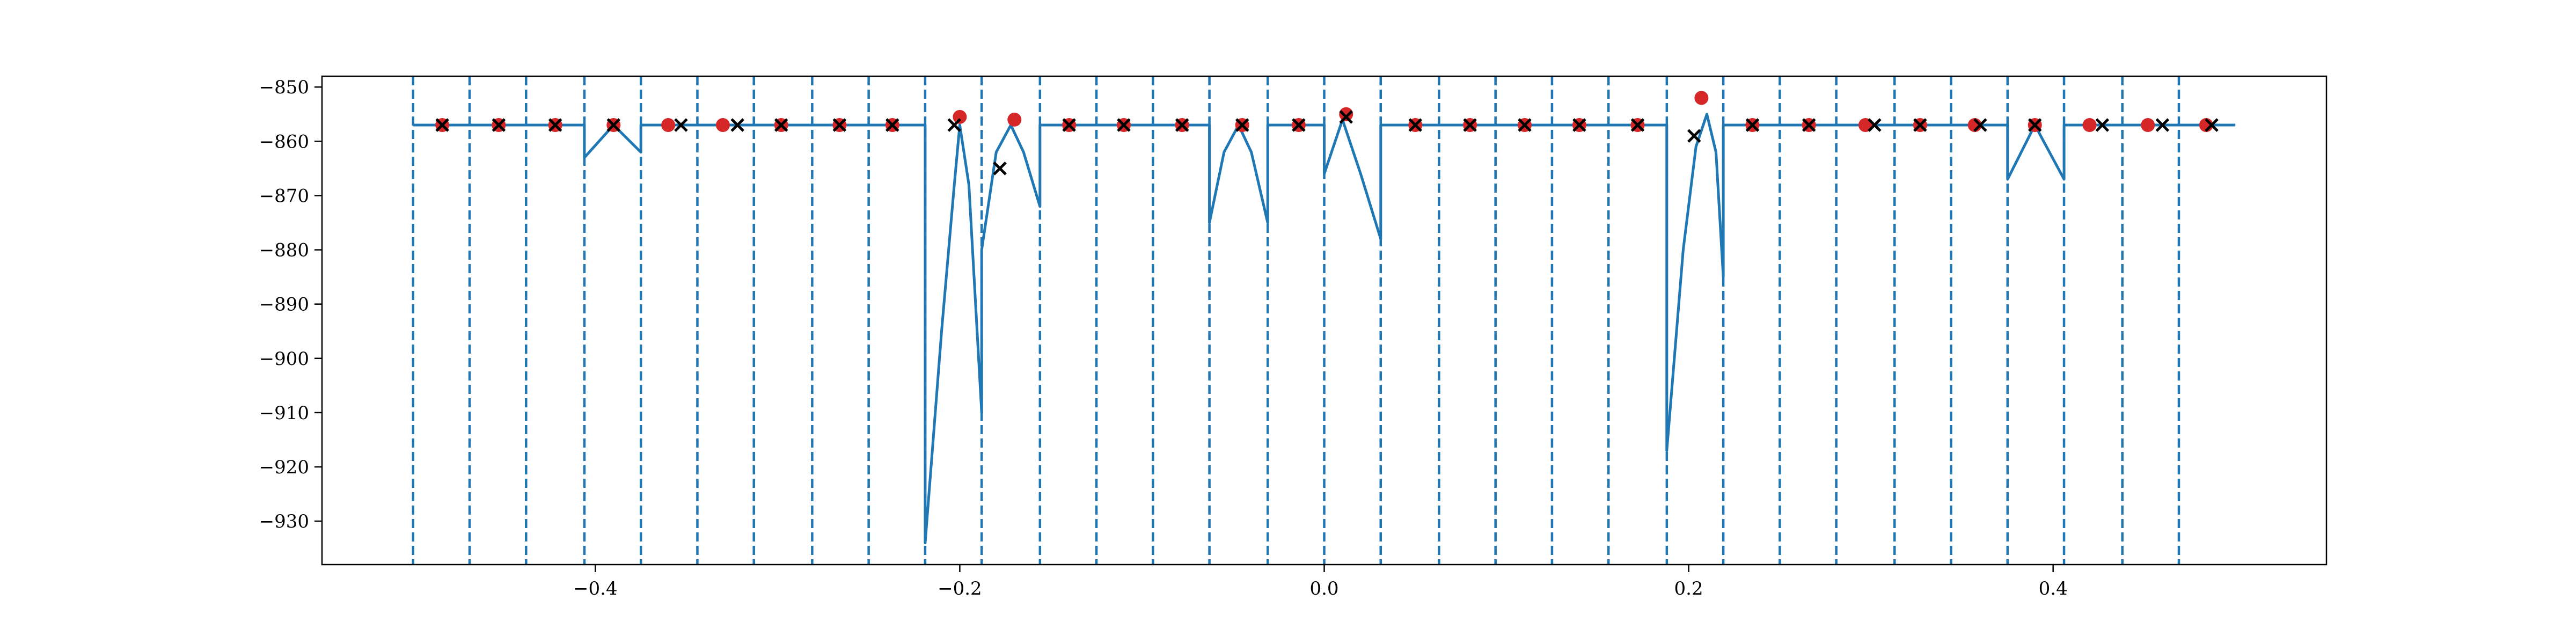  Describe the element at coordinates (284, 250) in the screenshot. I see `y-tick-label: −880` at that location.